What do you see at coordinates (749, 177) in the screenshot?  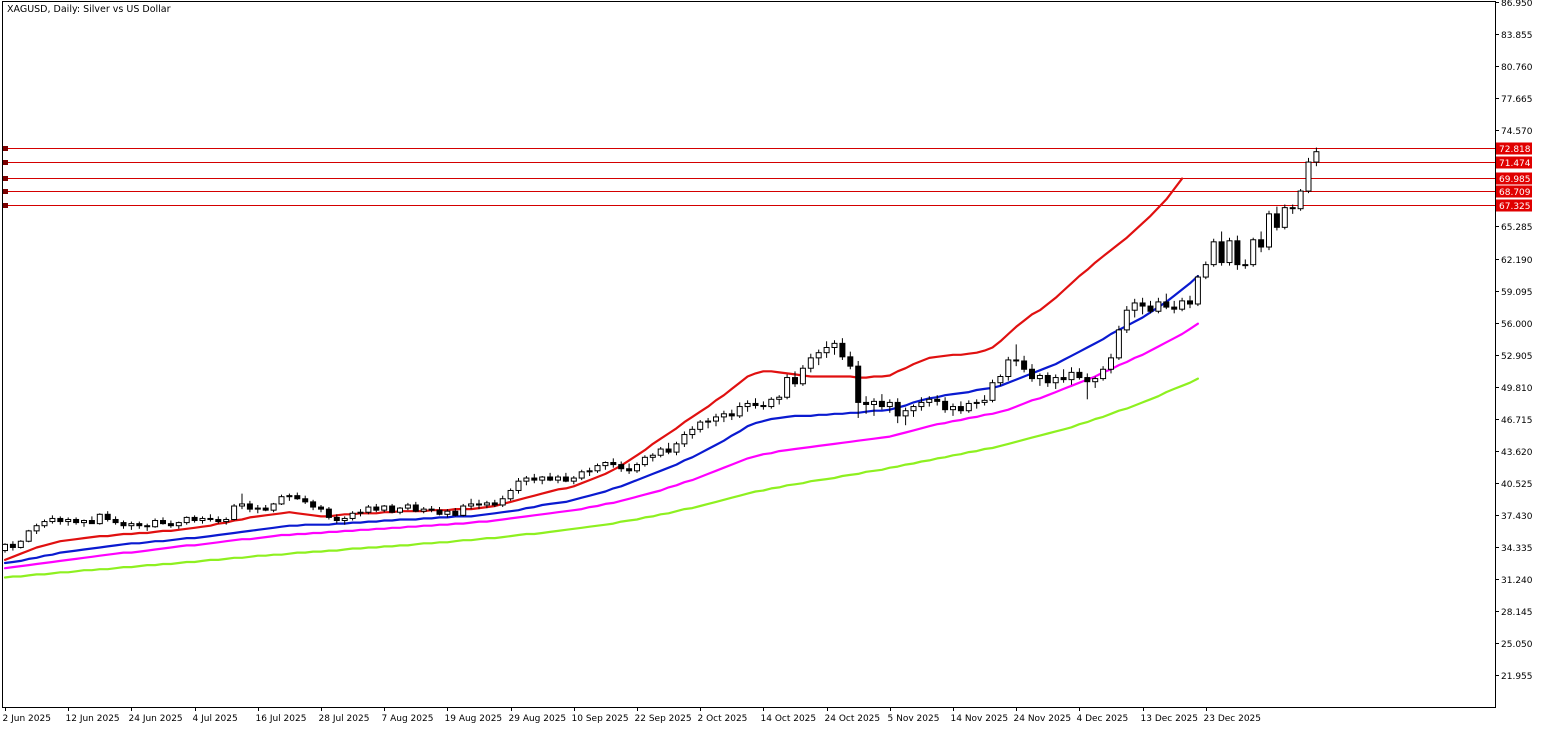 I see `horizontal-levels` at bounding box center [749, 177].